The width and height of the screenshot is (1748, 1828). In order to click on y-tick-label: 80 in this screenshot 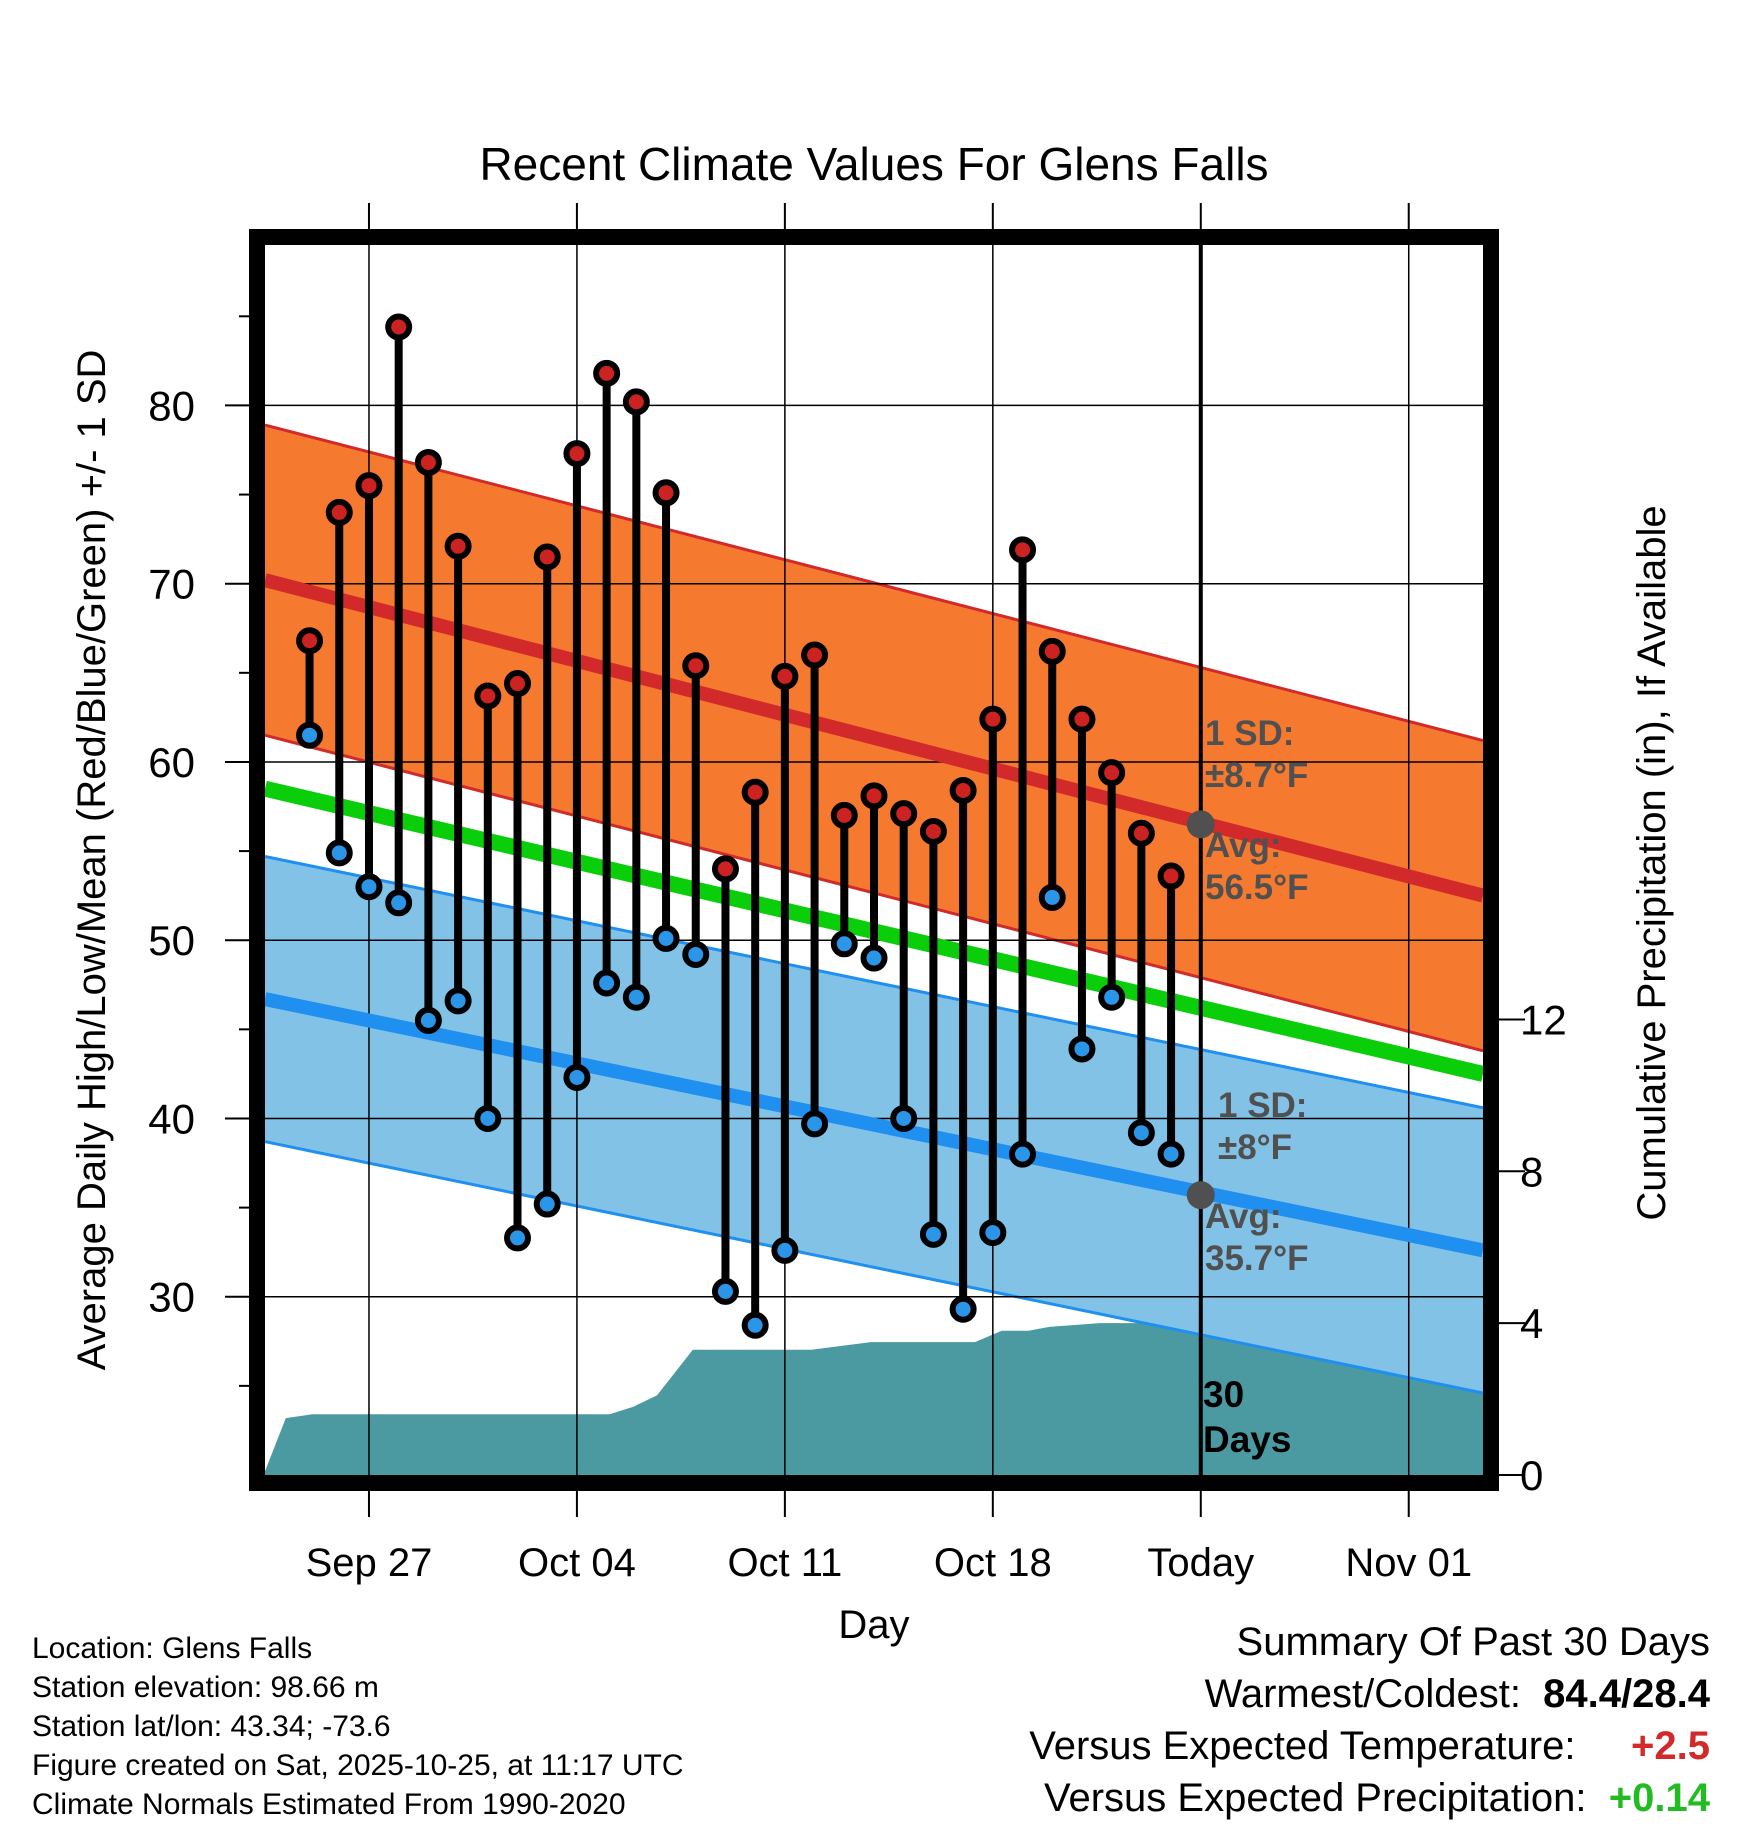, I will do `click(171, 405)`.